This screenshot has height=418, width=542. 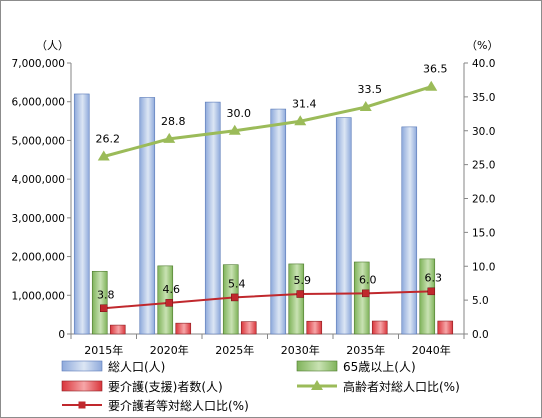 I want to click on legend-care-ratio-marker, so click(x=82, y=405).